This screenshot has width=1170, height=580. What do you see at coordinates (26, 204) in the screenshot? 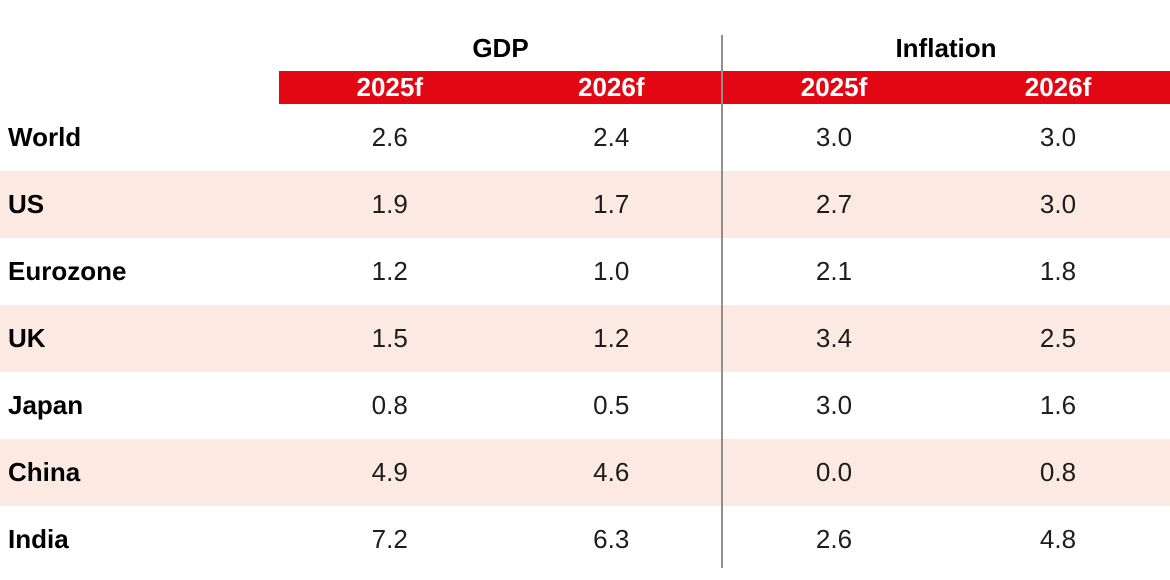
I see `row-label: US` at bounding box center [26, 204].